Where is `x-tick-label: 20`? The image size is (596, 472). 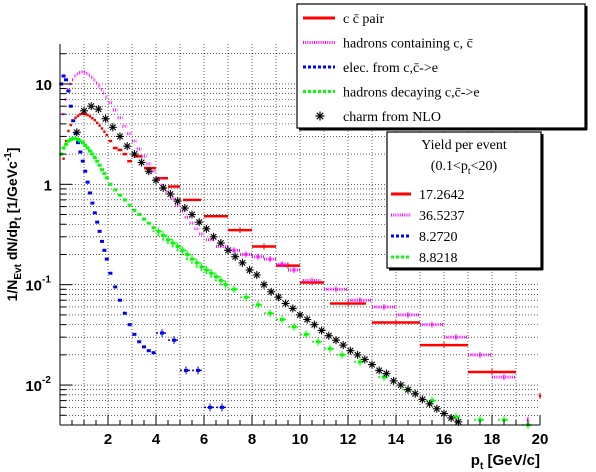
x-tick-label: 20 is located at coordinates (540, 439).